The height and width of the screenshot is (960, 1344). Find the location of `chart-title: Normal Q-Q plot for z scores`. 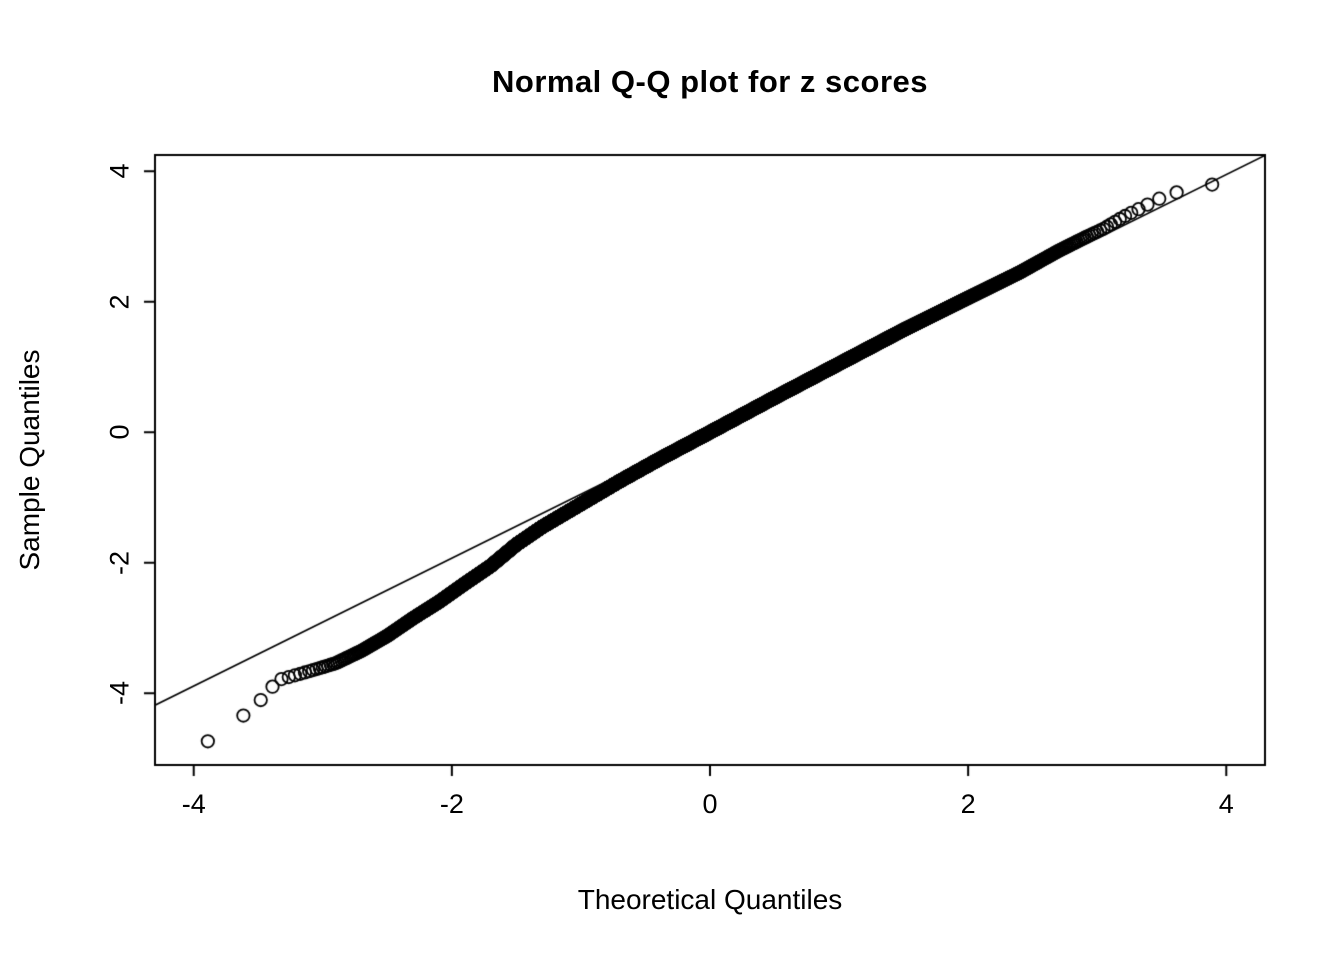

chart-title: Normal Q-Q plot for z scores is located at coordinates (710, 81).